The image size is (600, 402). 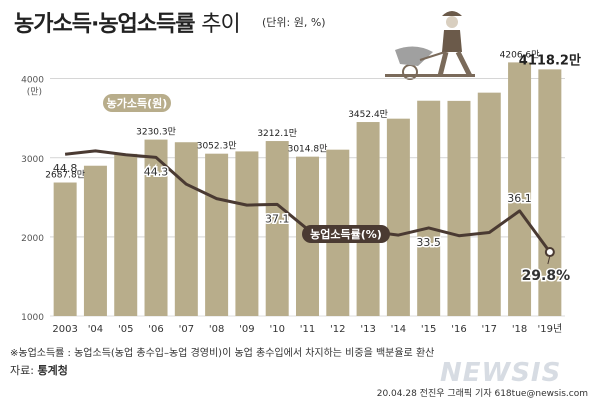 I want to click on farmer-illustration, so click(x=430, y=45).